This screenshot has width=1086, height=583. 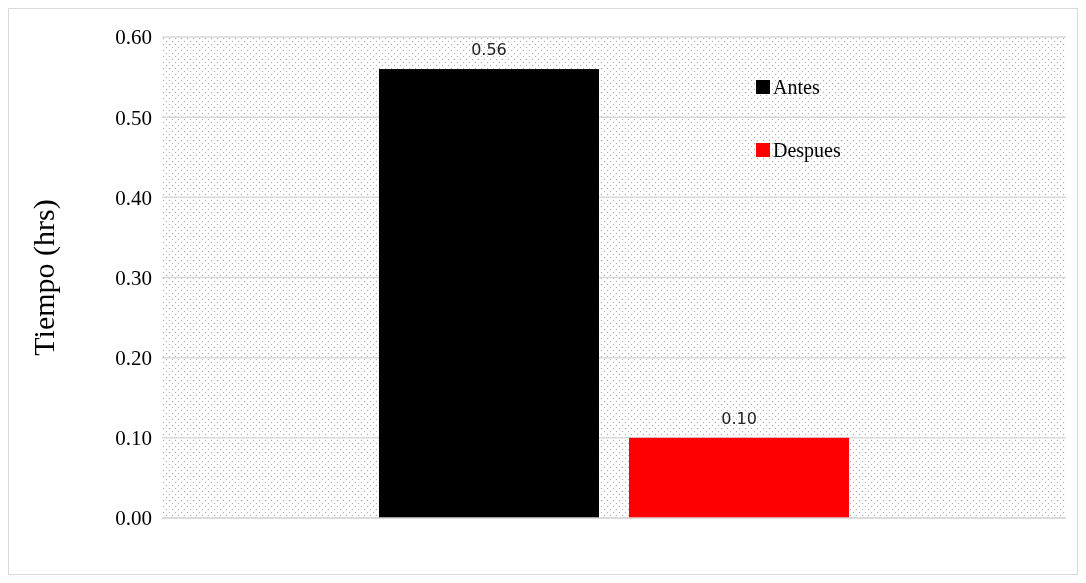 What do you see at coordinates (796, 87) in the screenshot?
I see `legend-label: Antes` at bounding box center [796, 87].